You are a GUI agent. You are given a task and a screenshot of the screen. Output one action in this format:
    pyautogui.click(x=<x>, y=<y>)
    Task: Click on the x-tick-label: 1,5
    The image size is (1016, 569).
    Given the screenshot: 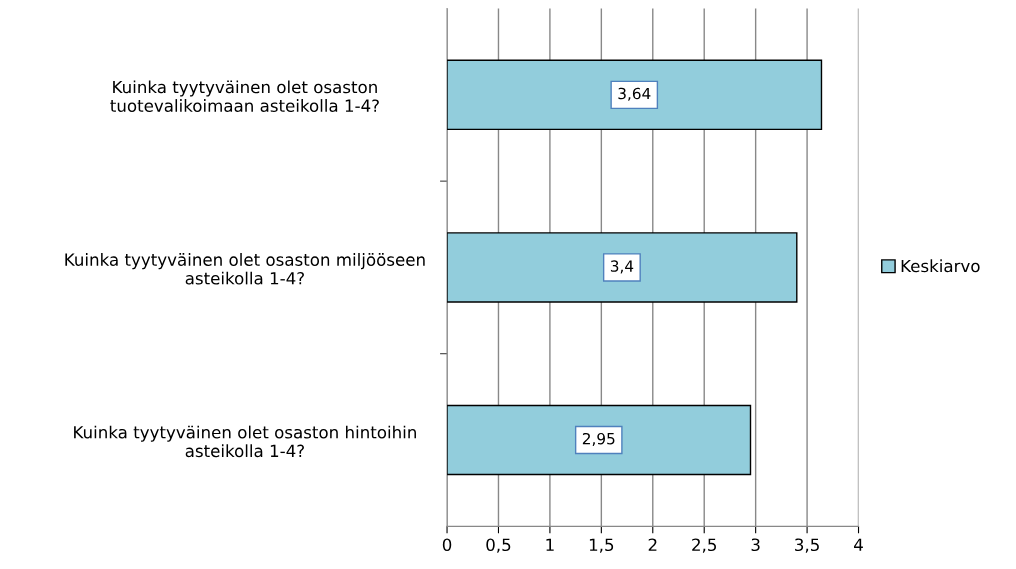 What is the action you would take?
    pyautogui.click(x=601, y=545)
    